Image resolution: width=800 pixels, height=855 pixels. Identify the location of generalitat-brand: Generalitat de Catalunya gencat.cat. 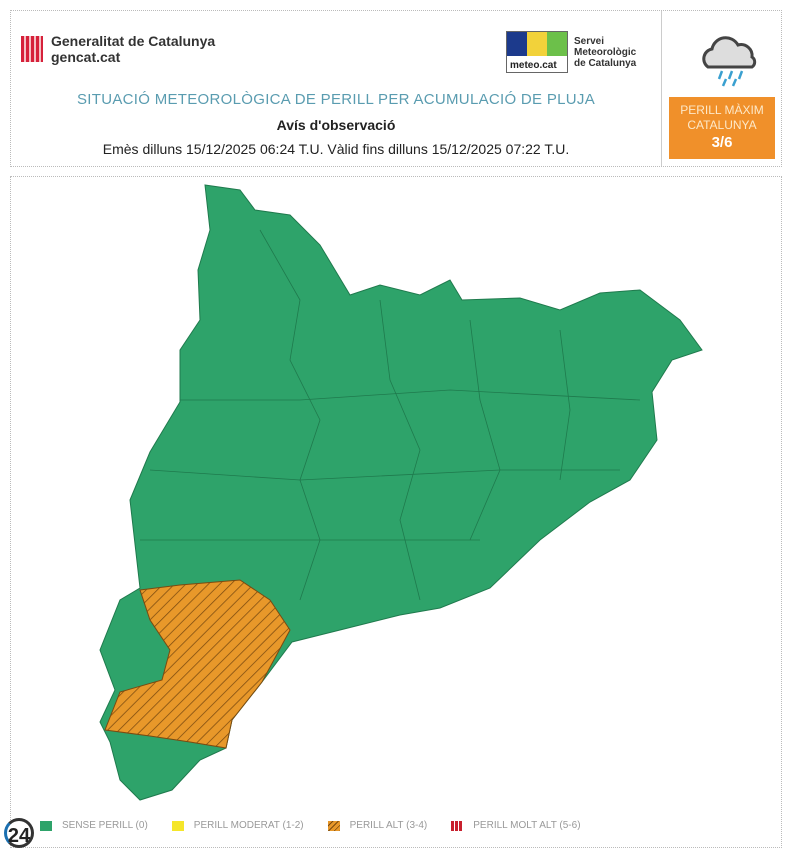
(118, 49).